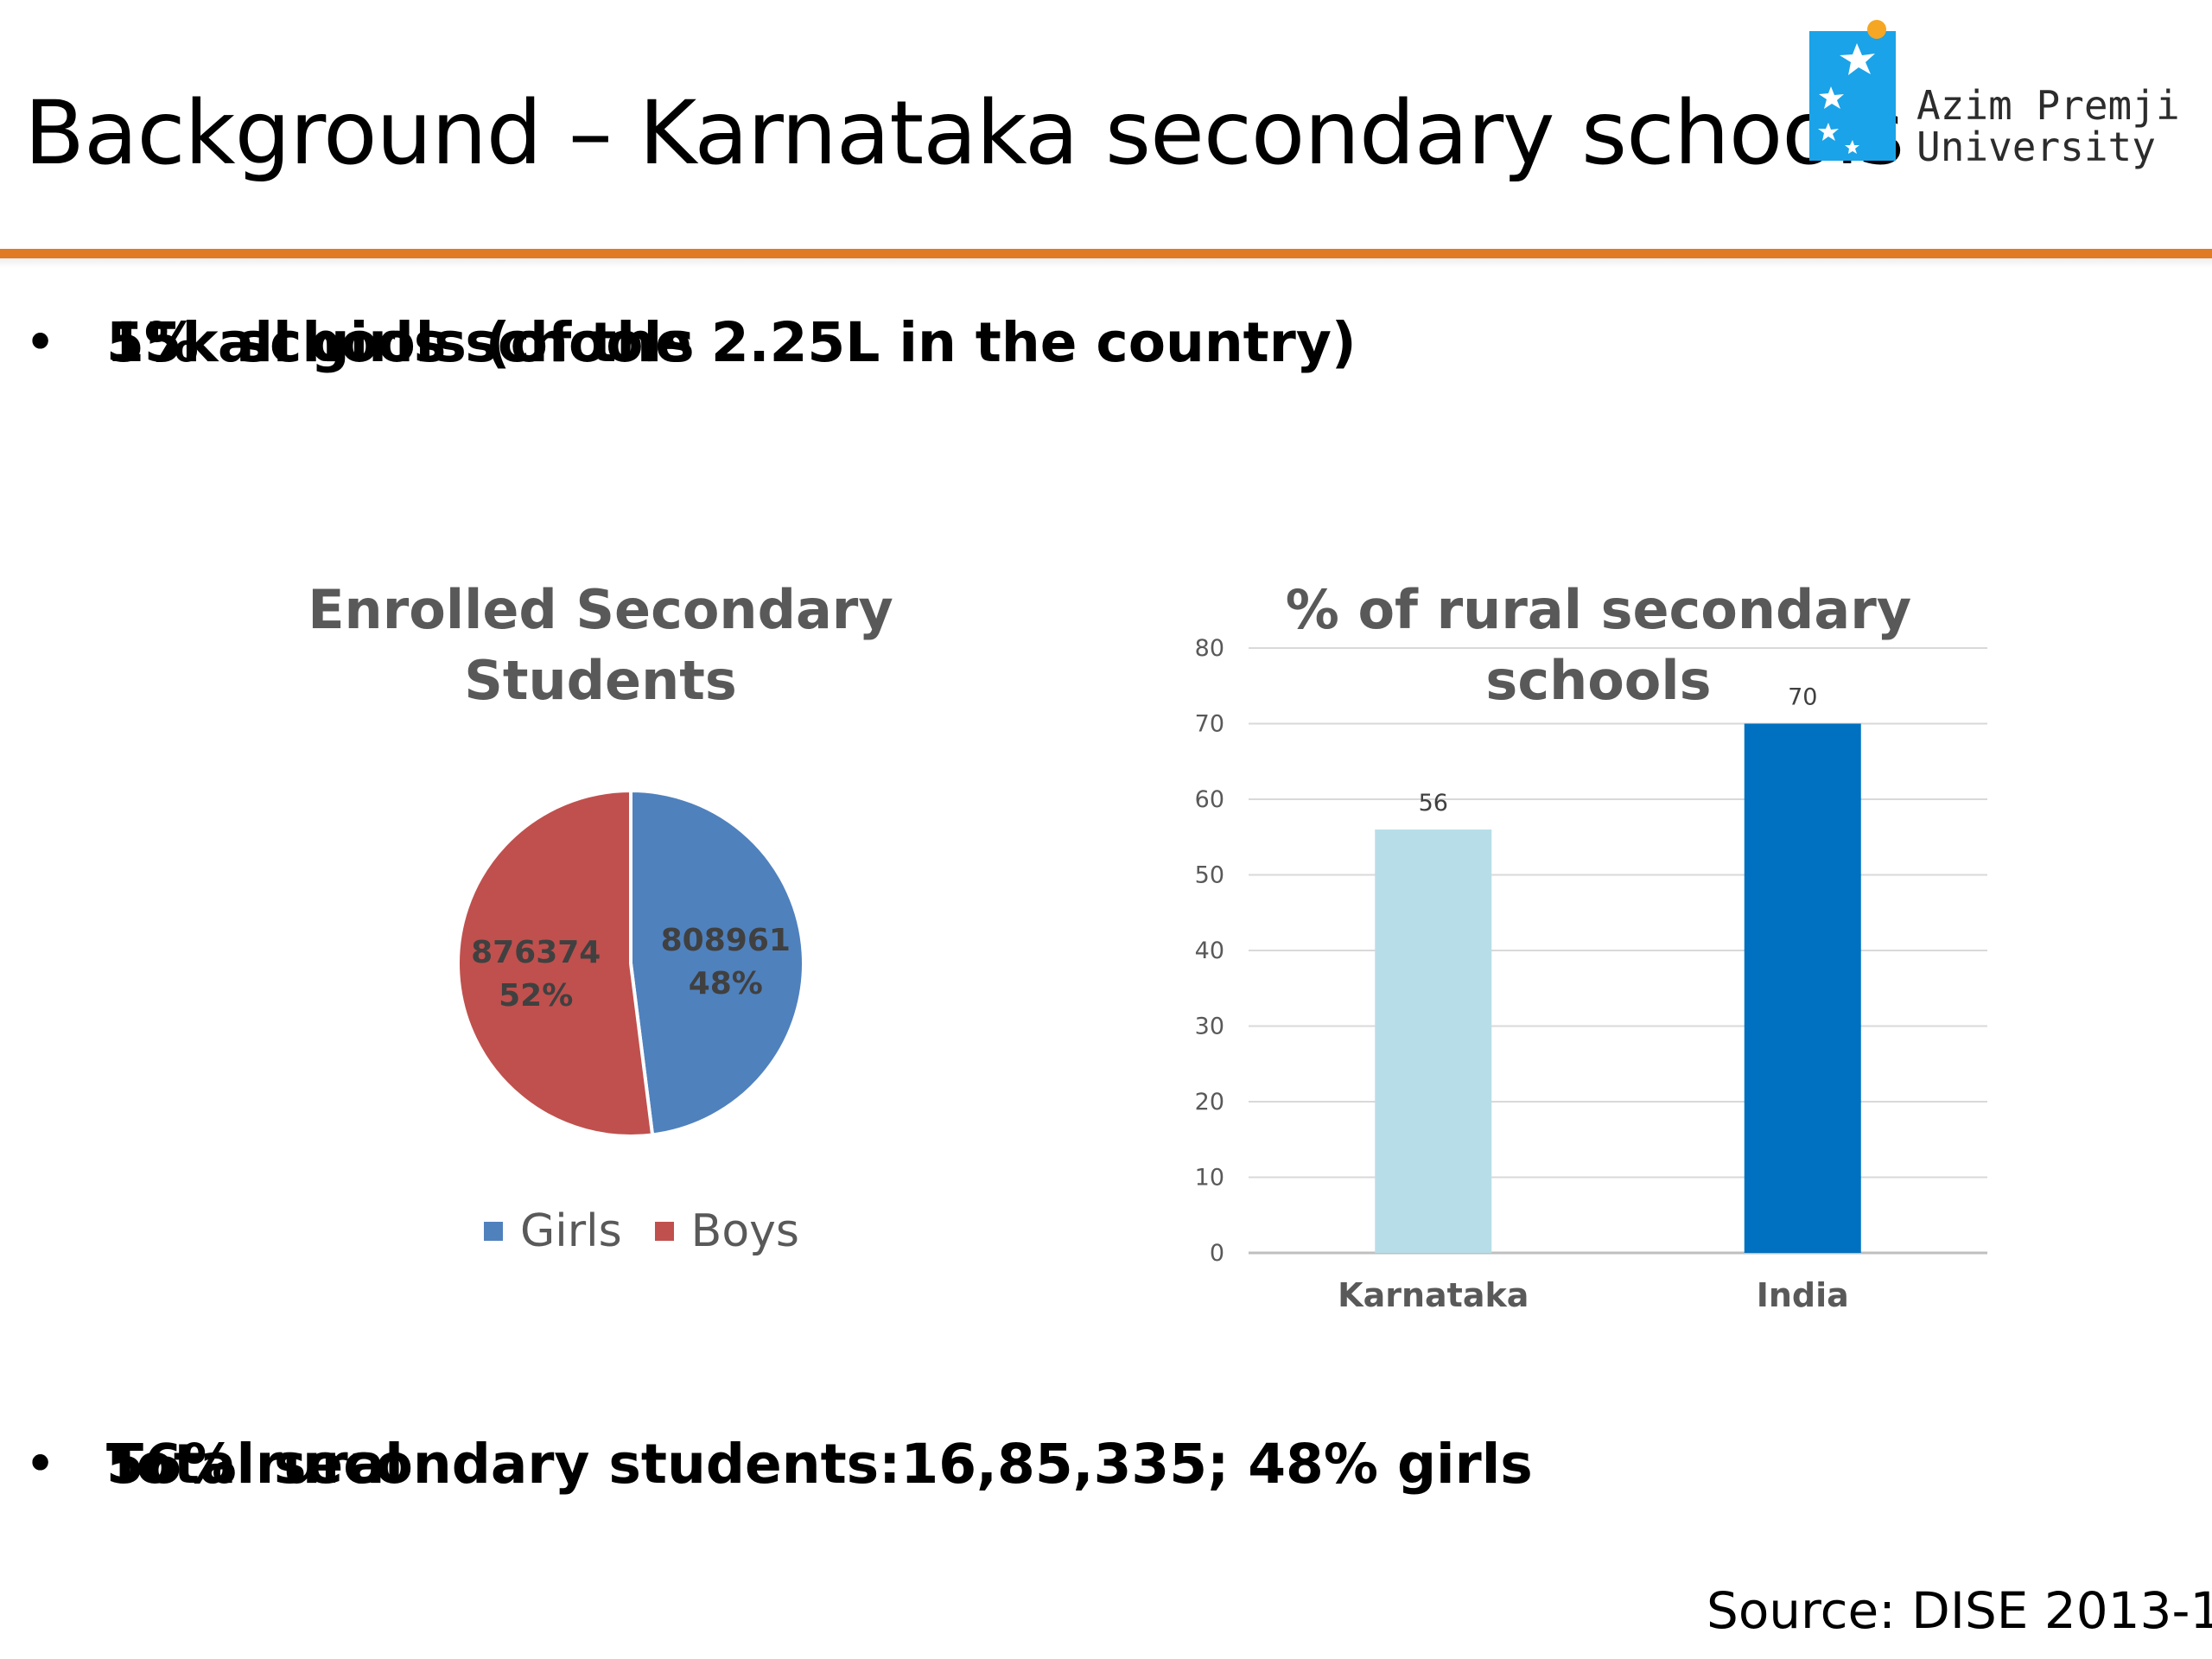  Describe the element at coordinates (2036, 147) in the screenshot. I see `logo-line-2: University` at that location.